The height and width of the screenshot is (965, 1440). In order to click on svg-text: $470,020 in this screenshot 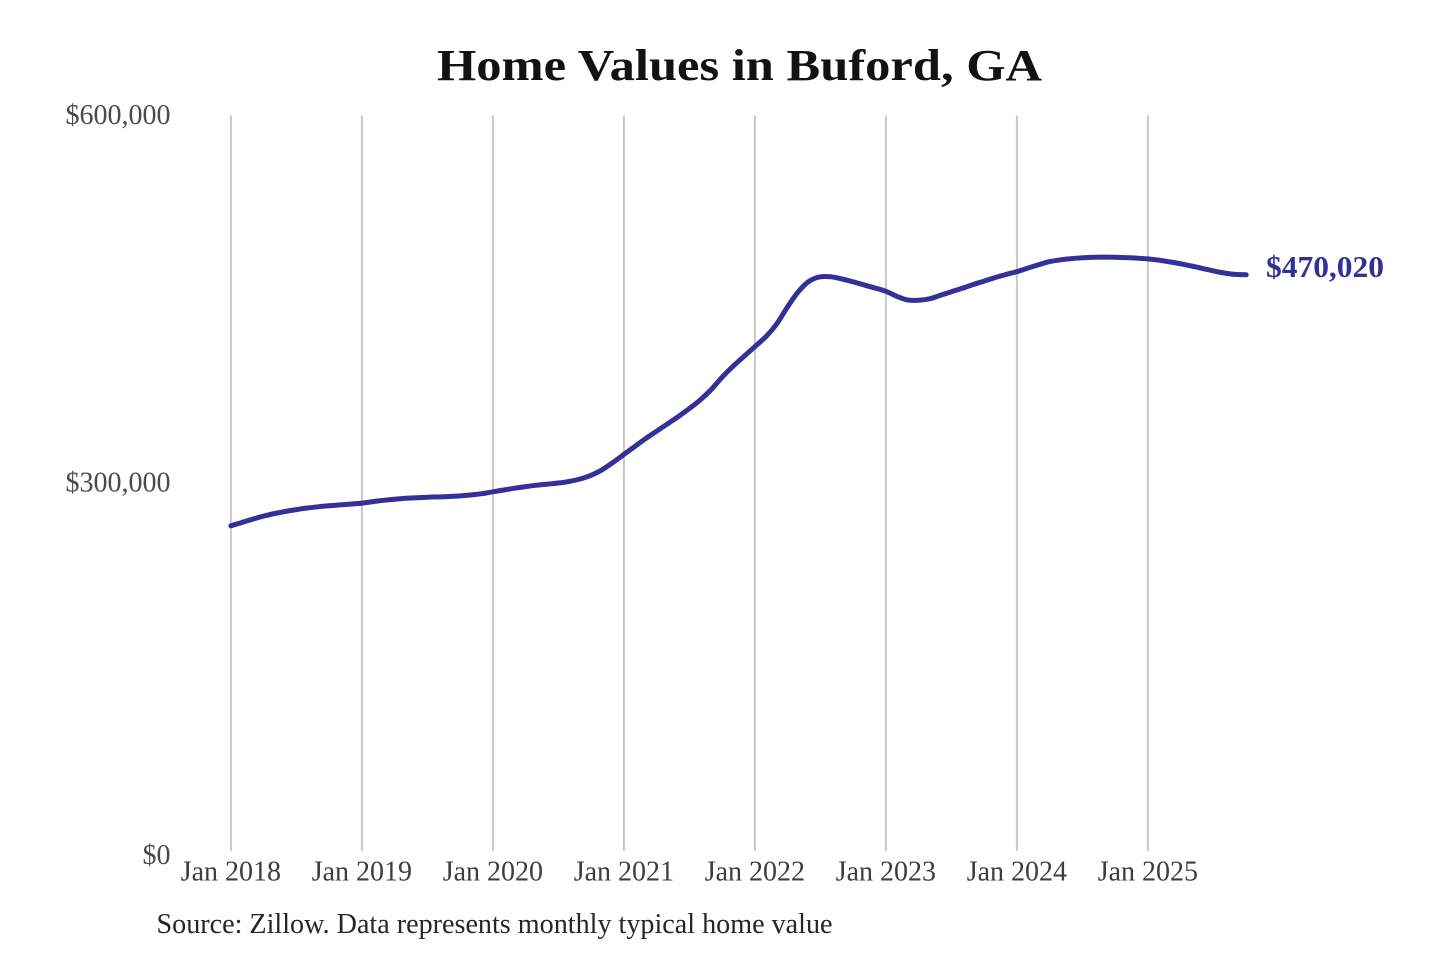, I will do `click(1325, 266)`.